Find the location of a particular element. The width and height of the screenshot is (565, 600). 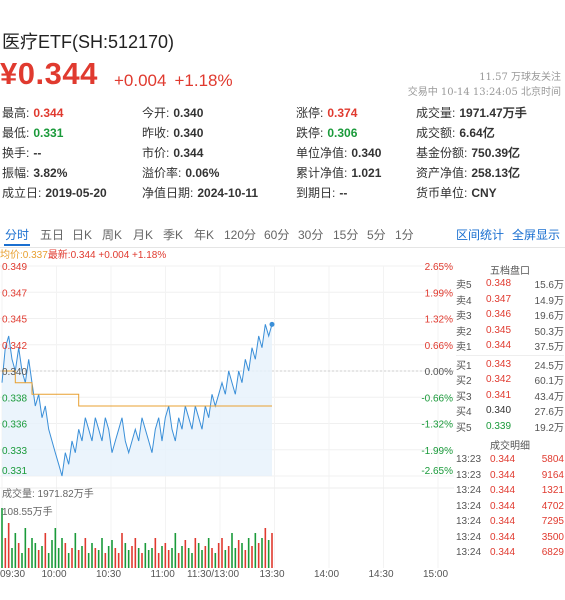

stat-nav-date: 净值日期: 2024-10-11 is located at coordinates (200, 193).